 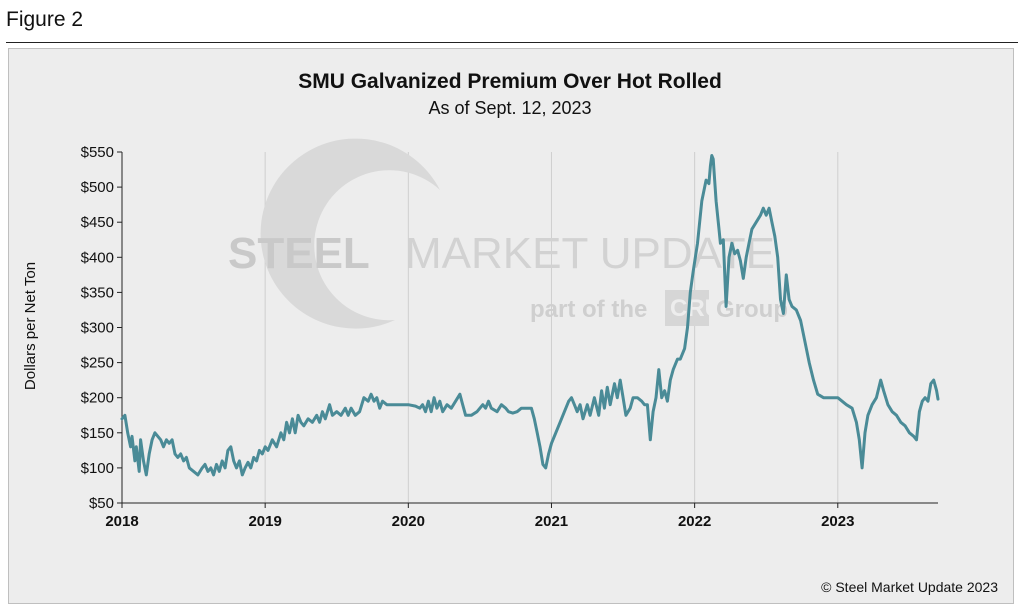 I want to click on watermark-badge-text: CRU, so click(x=696, y=308).